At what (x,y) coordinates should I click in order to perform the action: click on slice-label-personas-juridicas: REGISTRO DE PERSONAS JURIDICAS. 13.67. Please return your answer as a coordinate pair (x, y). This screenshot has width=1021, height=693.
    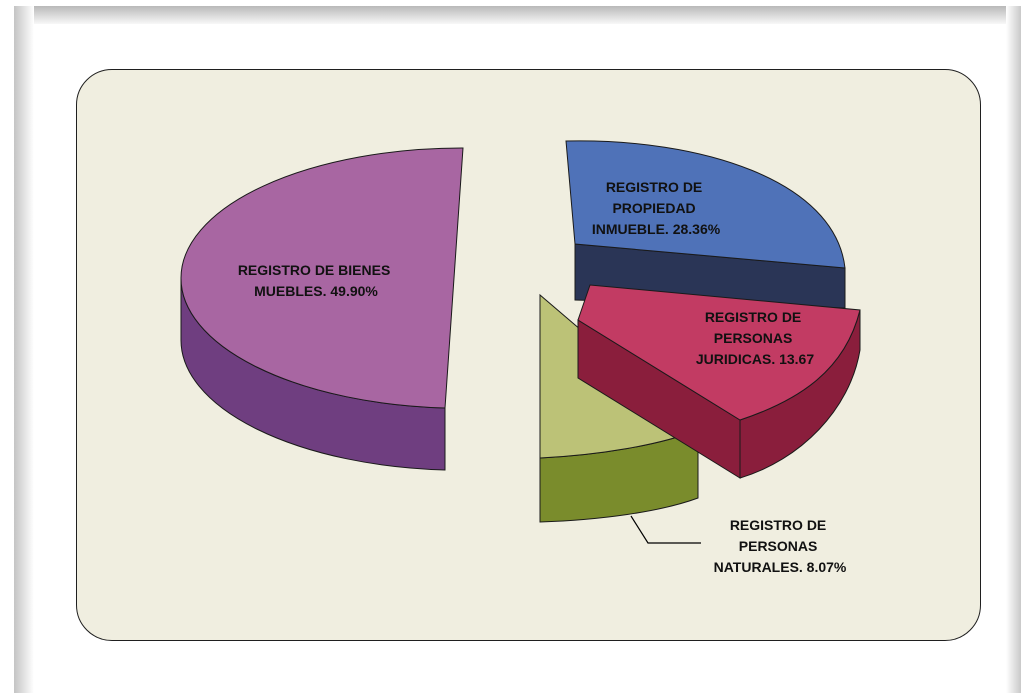
    Looking at the image, I should click on (755, 338).